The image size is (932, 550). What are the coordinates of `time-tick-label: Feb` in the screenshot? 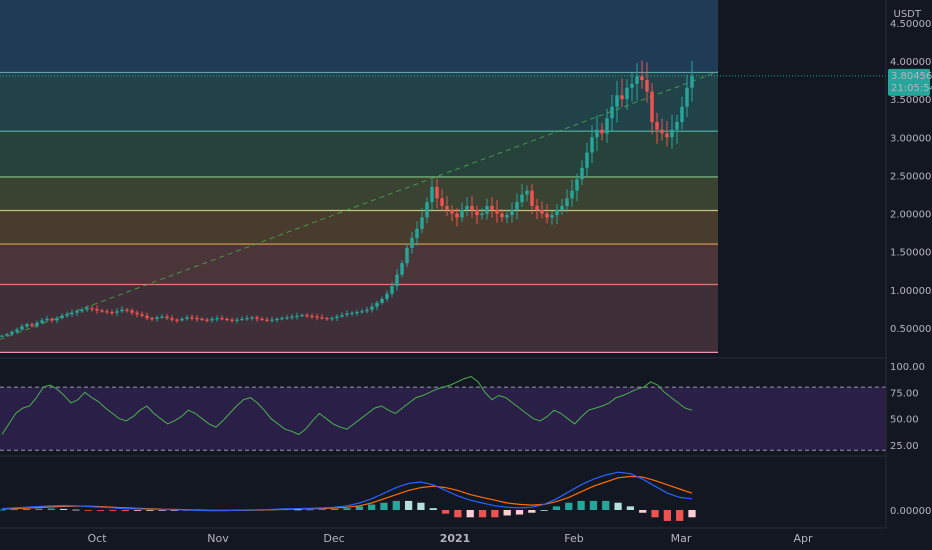 It's located at (573, 538).